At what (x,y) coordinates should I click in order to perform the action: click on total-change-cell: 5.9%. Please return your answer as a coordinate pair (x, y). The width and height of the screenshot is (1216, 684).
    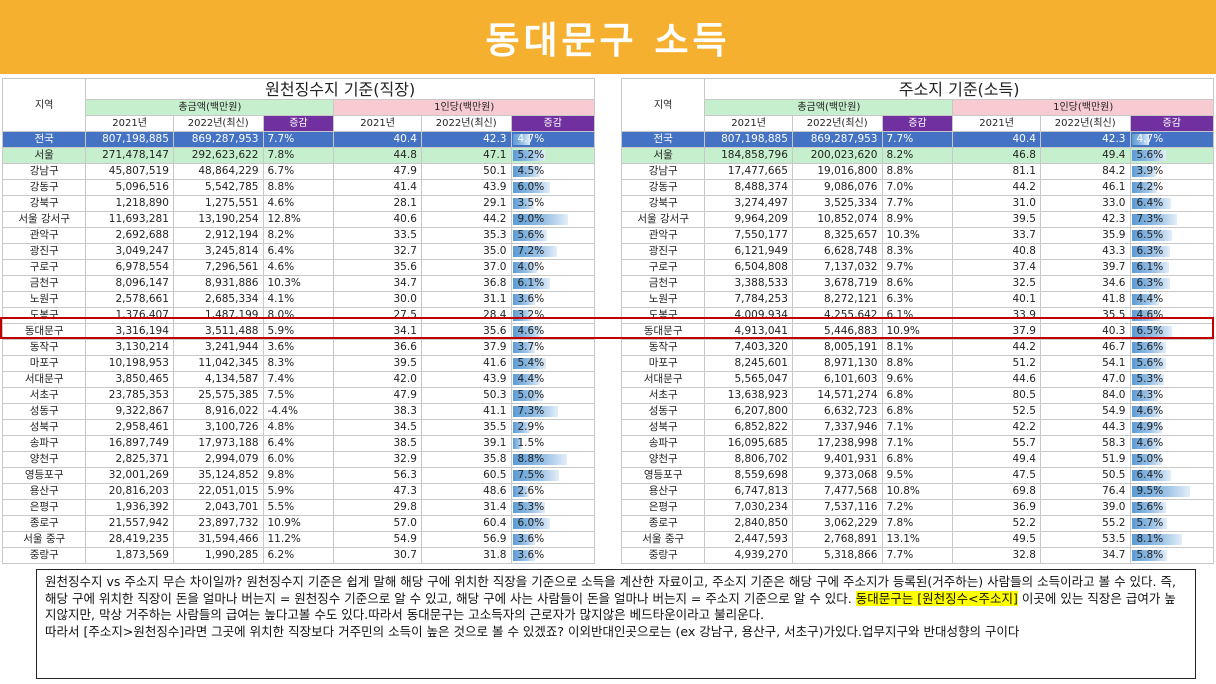
    Looking at the image, I should click on (298, 491).